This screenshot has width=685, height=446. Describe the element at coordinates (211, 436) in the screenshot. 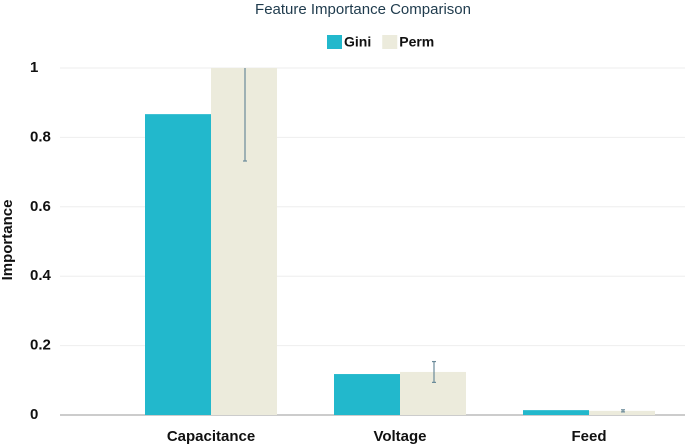

I see `x-tick-label: Capacitance` at that location.